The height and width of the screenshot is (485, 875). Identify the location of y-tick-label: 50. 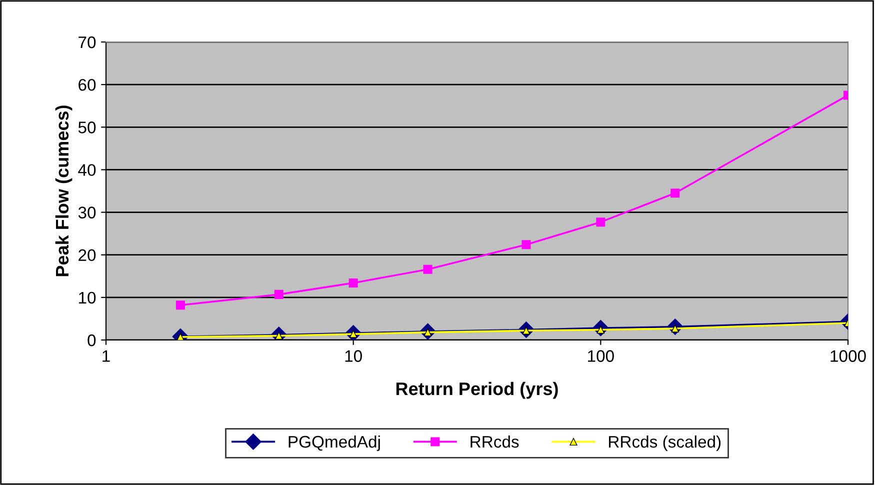
(87, 128).